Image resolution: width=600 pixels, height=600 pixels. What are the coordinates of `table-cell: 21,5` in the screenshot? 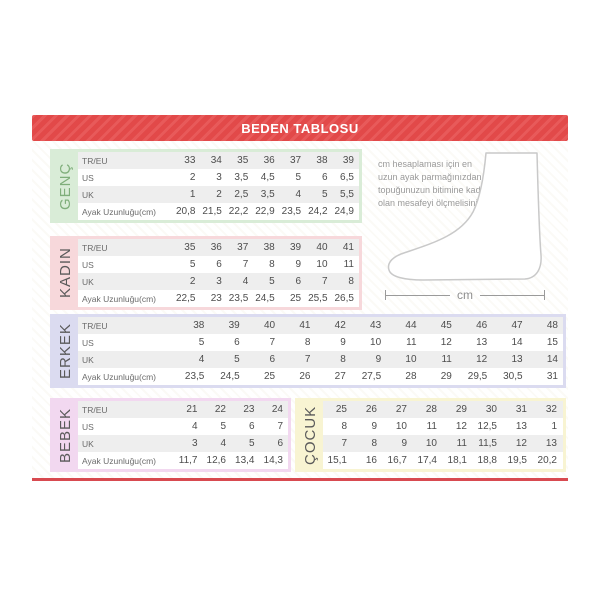 It's located at (212, 211).